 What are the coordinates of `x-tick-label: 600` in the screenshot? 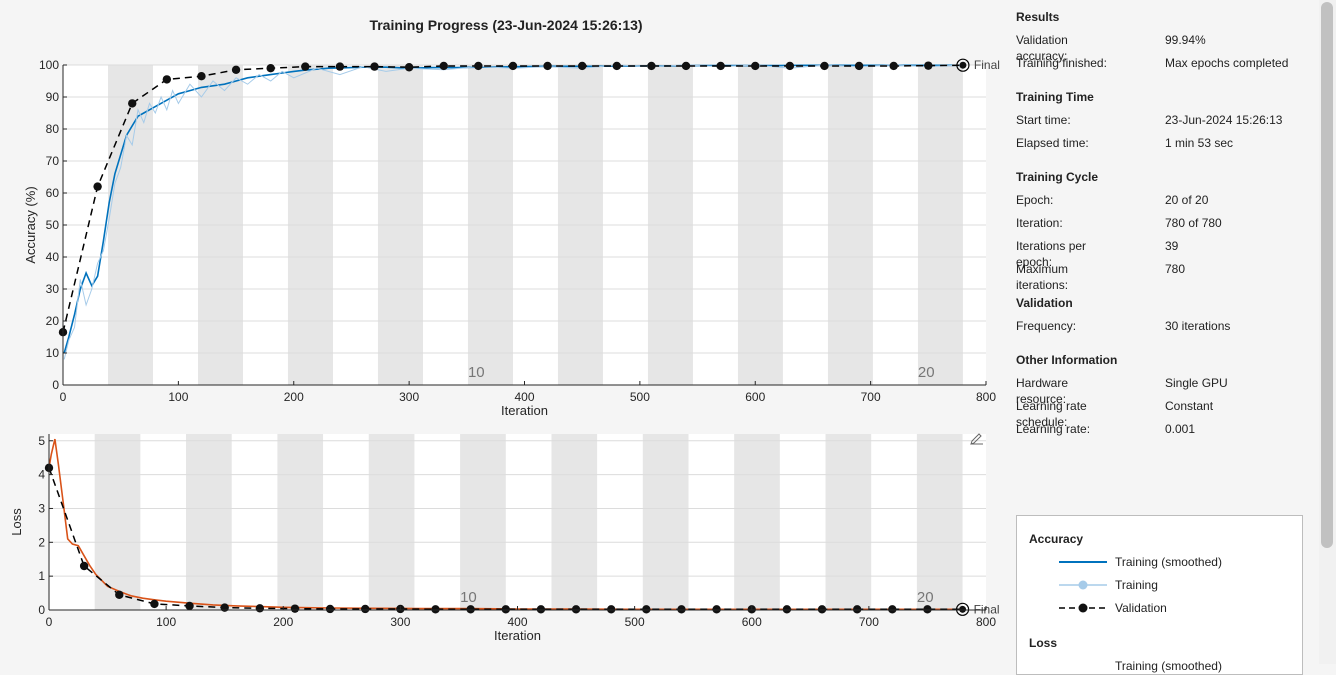 It's located at (755, 397).